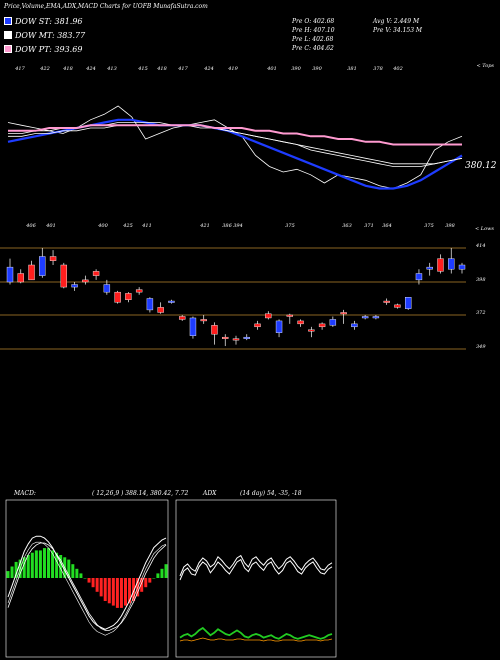 Image resolution: width=500 pixels, height=660 pixels. Describe the element at coordinates (347, 226) in the screenshot. I see `candle-top-label: 363` at that location.